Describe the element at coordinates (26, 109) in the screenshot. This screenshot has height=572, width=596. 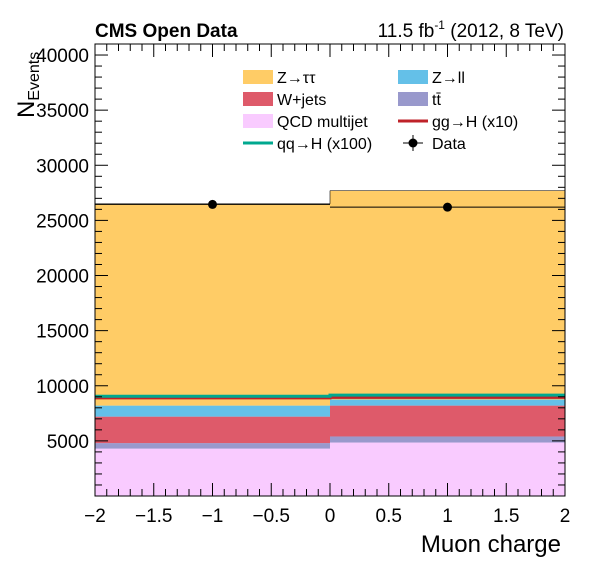
I see `y-axis-title-main: N` at that location.